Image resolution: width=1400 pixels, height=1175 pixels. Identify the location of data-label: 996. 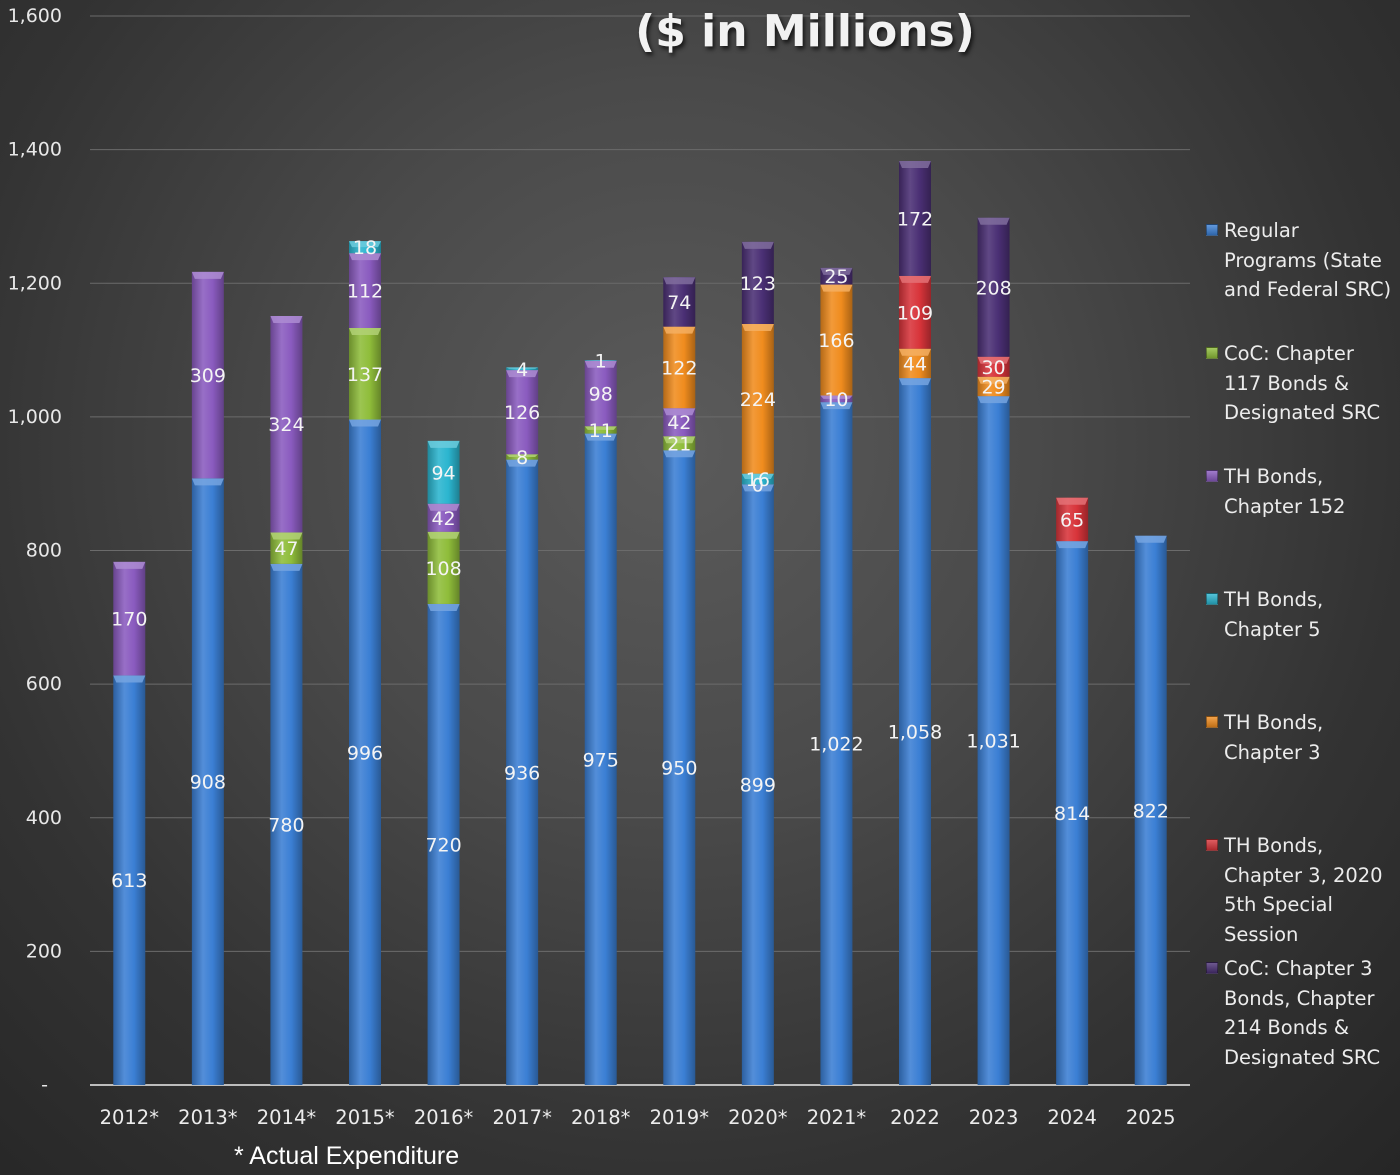
(365, 753).